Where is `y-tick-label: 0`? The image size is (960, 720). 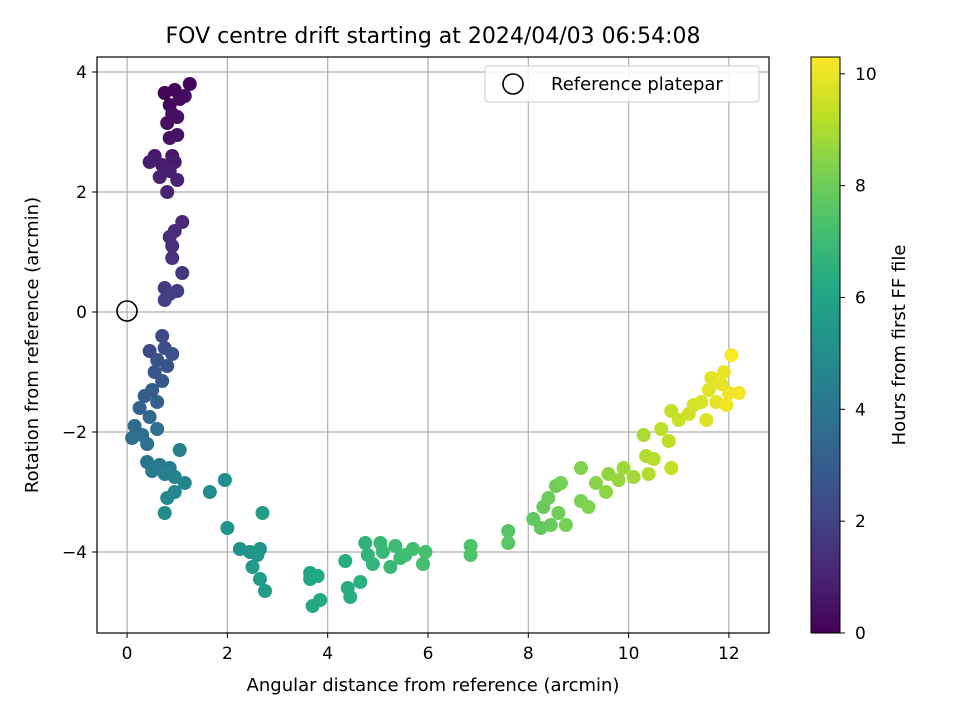 y-tick-label: 0 is located at coordinates (81, 313).